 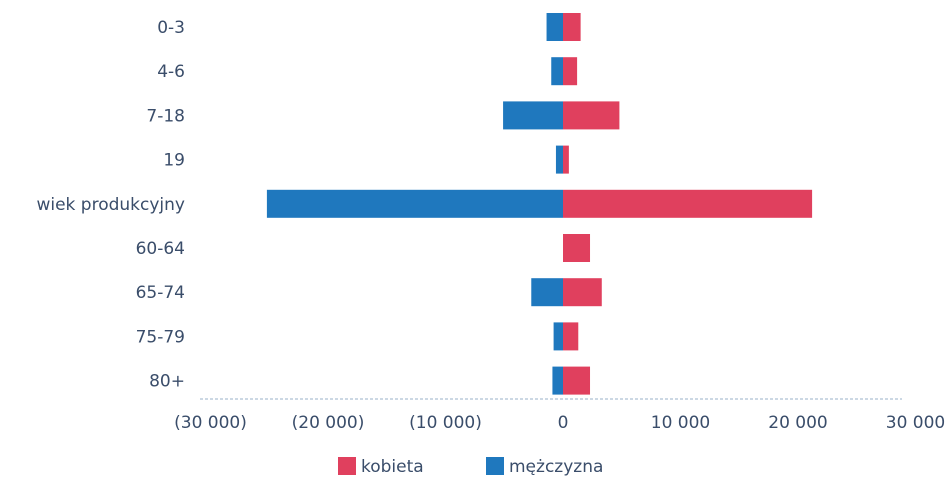 What do you see at coordinates (171, 28) in the screenshot?
I see `category-label-0-3: 0-3` at bounding box center [171, 28].